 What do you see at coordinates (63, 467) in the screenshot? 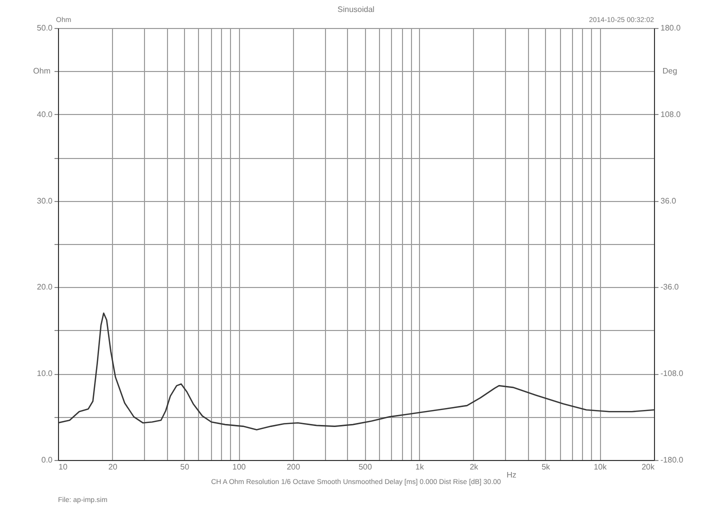
I see `x-tick-label: 10` at bounding box center [63, 467].